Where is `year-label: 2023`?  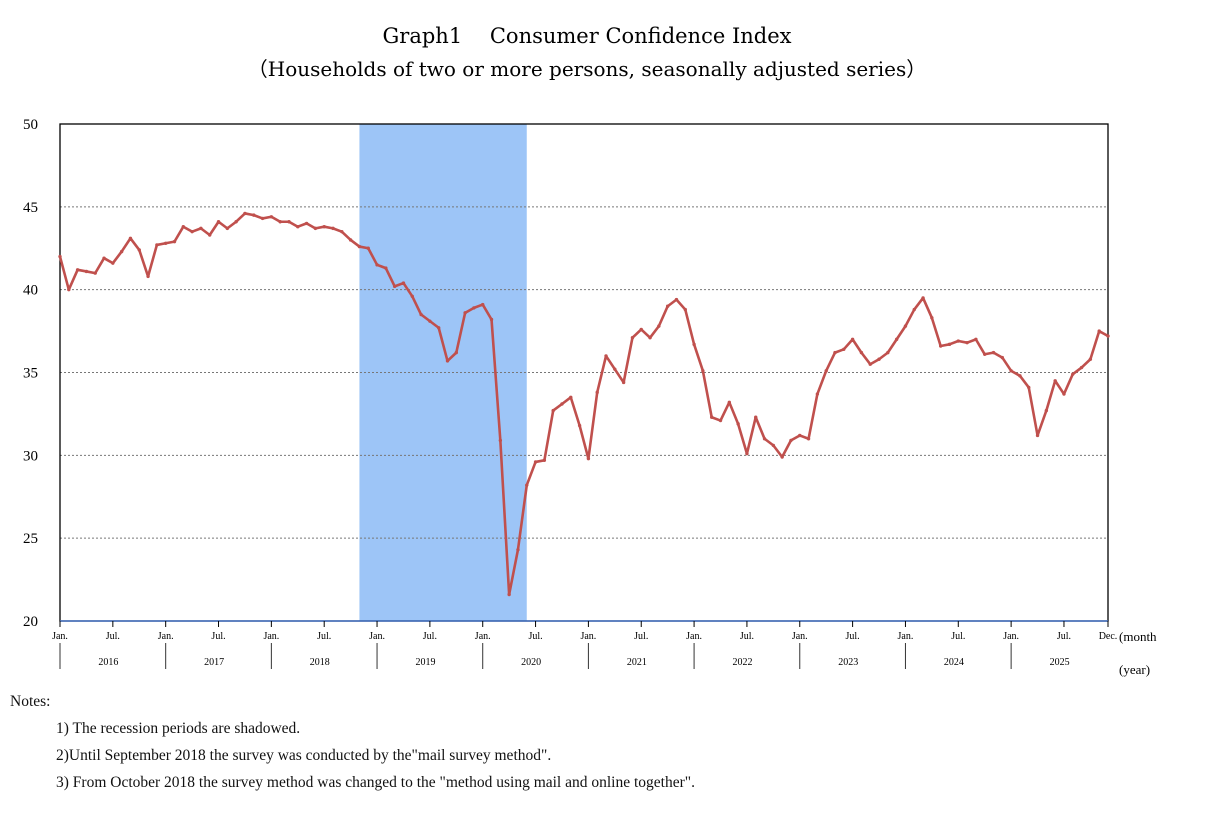
year-label: 2023 is located at coordinates (848, 662).